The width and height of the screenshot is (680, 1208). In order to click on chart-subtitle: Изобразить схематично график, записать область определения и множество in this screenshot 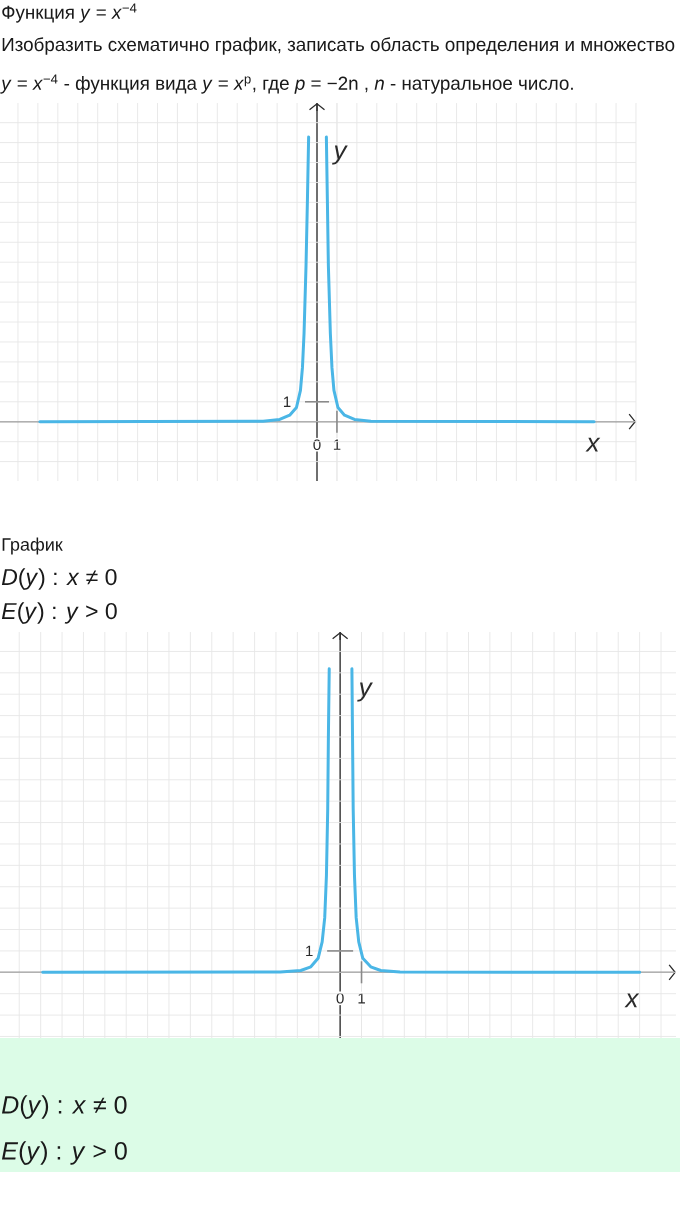, I will do `click(338, 46)`.